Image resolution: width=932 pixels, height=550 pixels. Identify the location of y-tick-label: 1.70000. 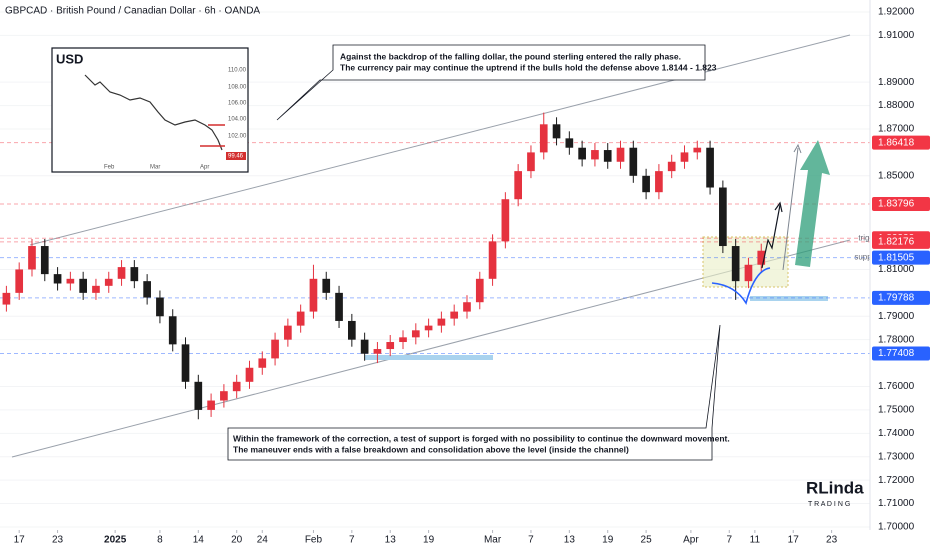
(896, 527).